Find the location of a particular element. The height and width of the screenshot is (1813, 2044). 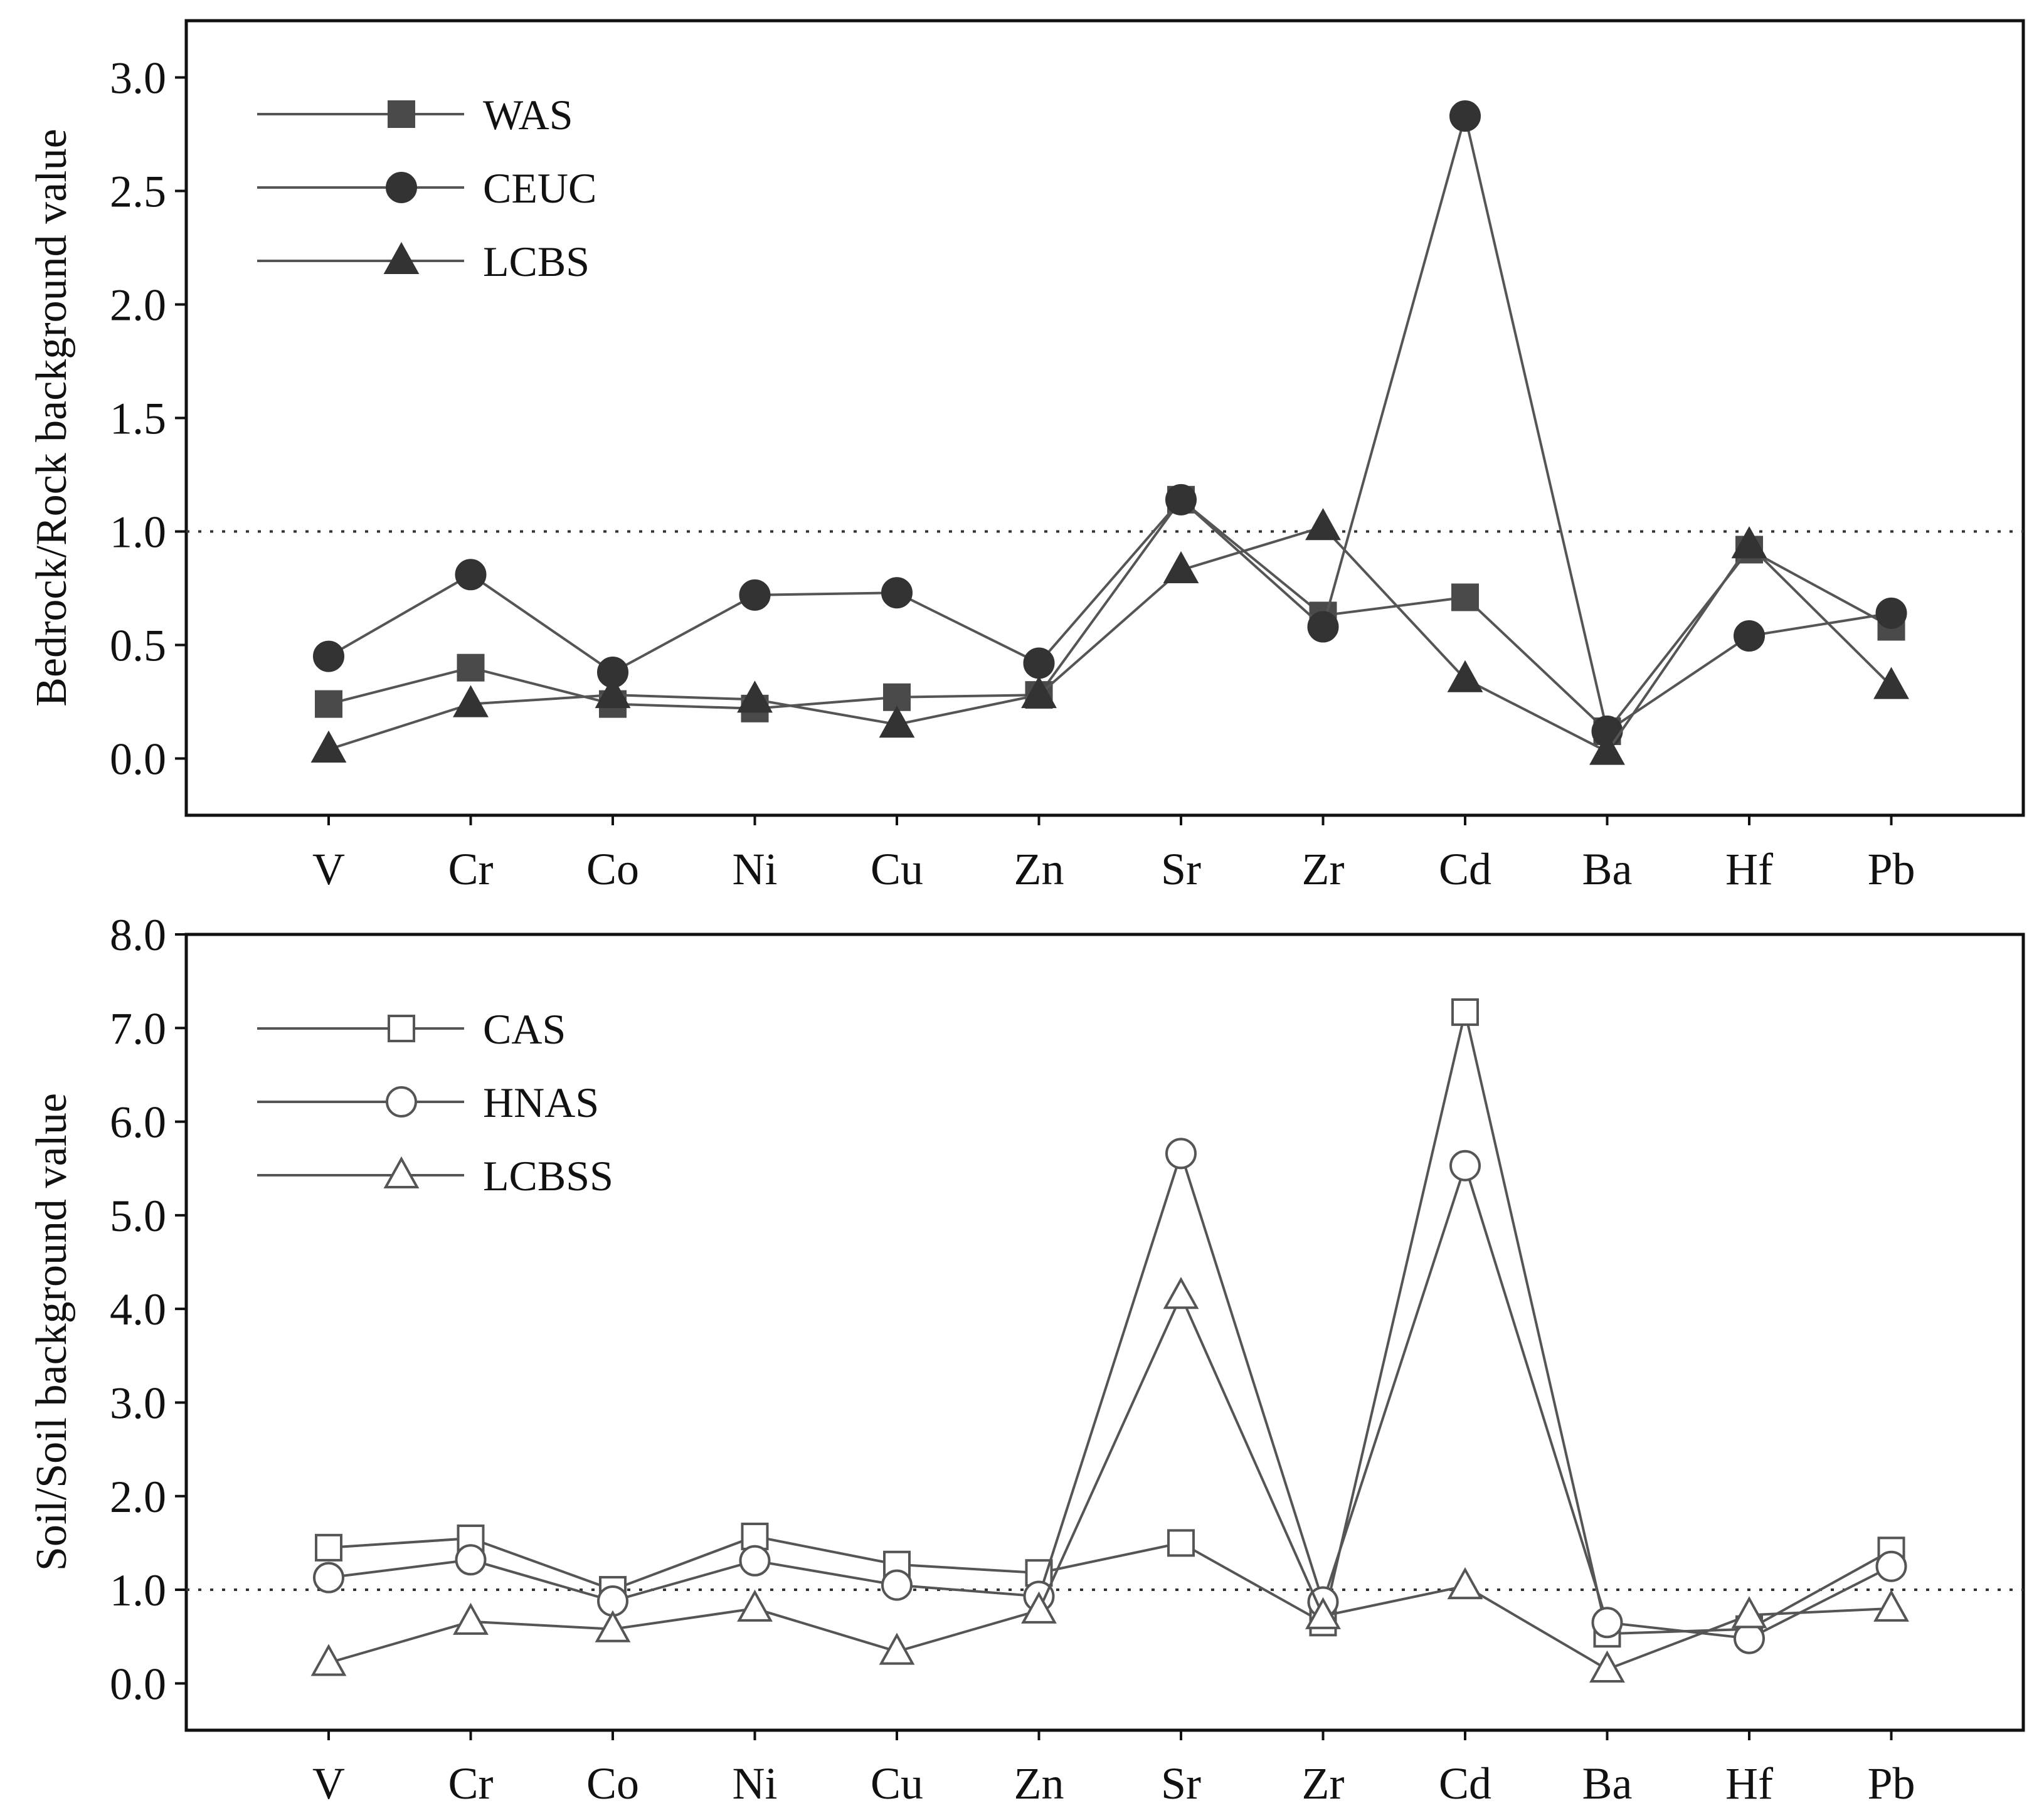

soil-lcbss-point-cr is located at coordinates (471, 1618).